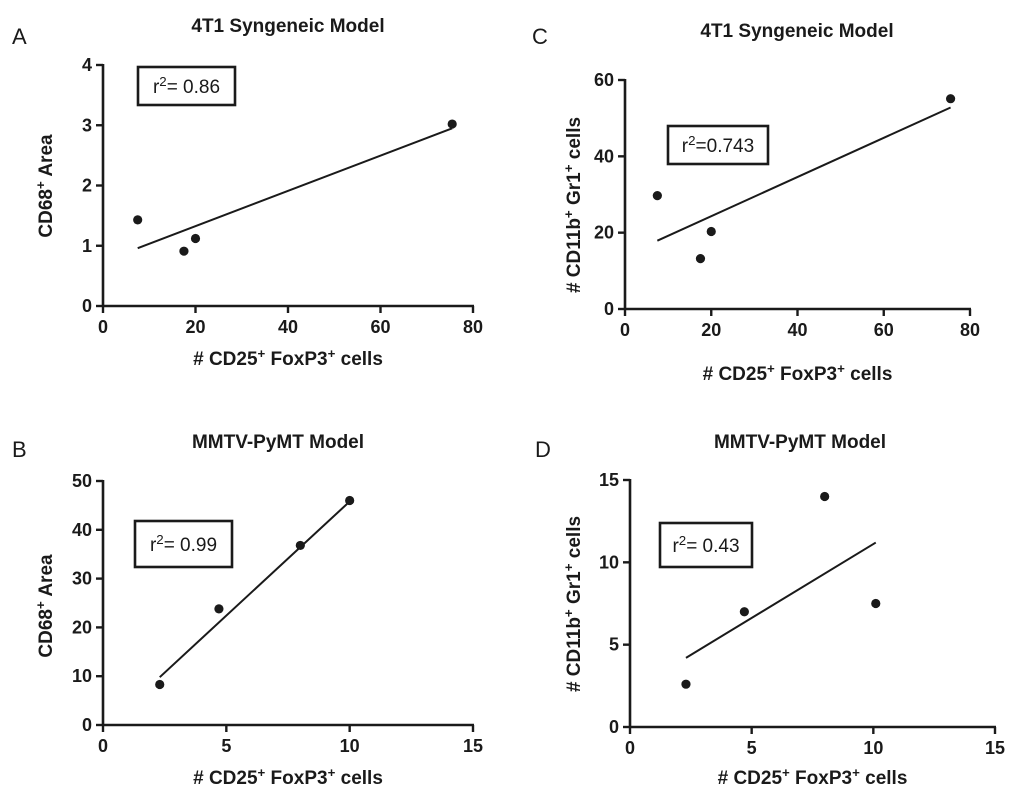  Describe the element at coordinates (82, 579) in the screenshot. I see `y-tick-label: 30` at that location.